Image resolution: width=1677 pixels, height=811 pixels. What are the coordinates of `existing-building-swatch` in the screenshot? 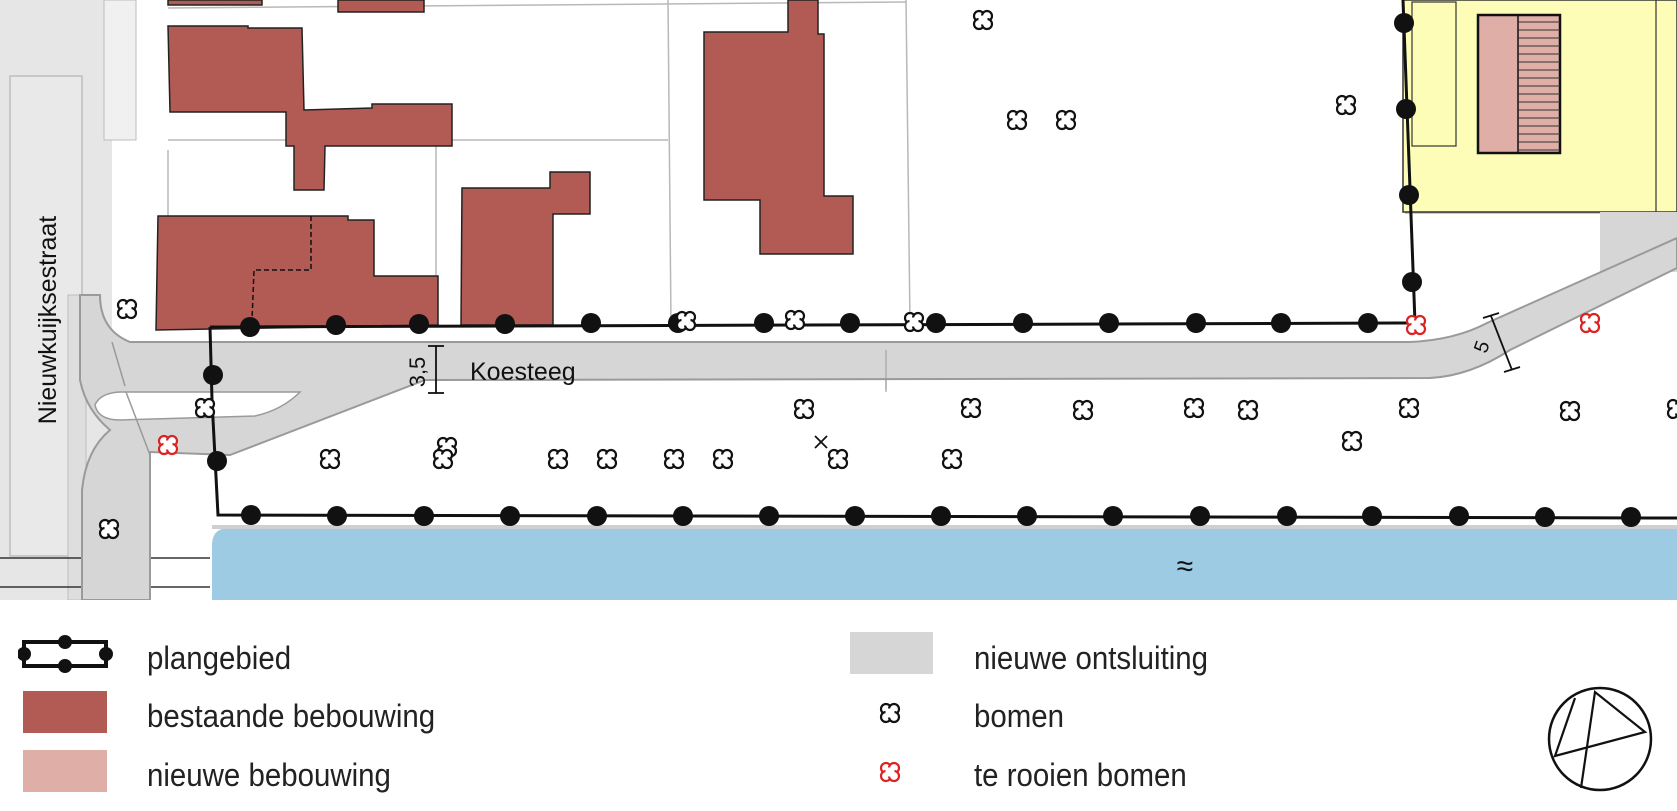 It's located at (65, 712).